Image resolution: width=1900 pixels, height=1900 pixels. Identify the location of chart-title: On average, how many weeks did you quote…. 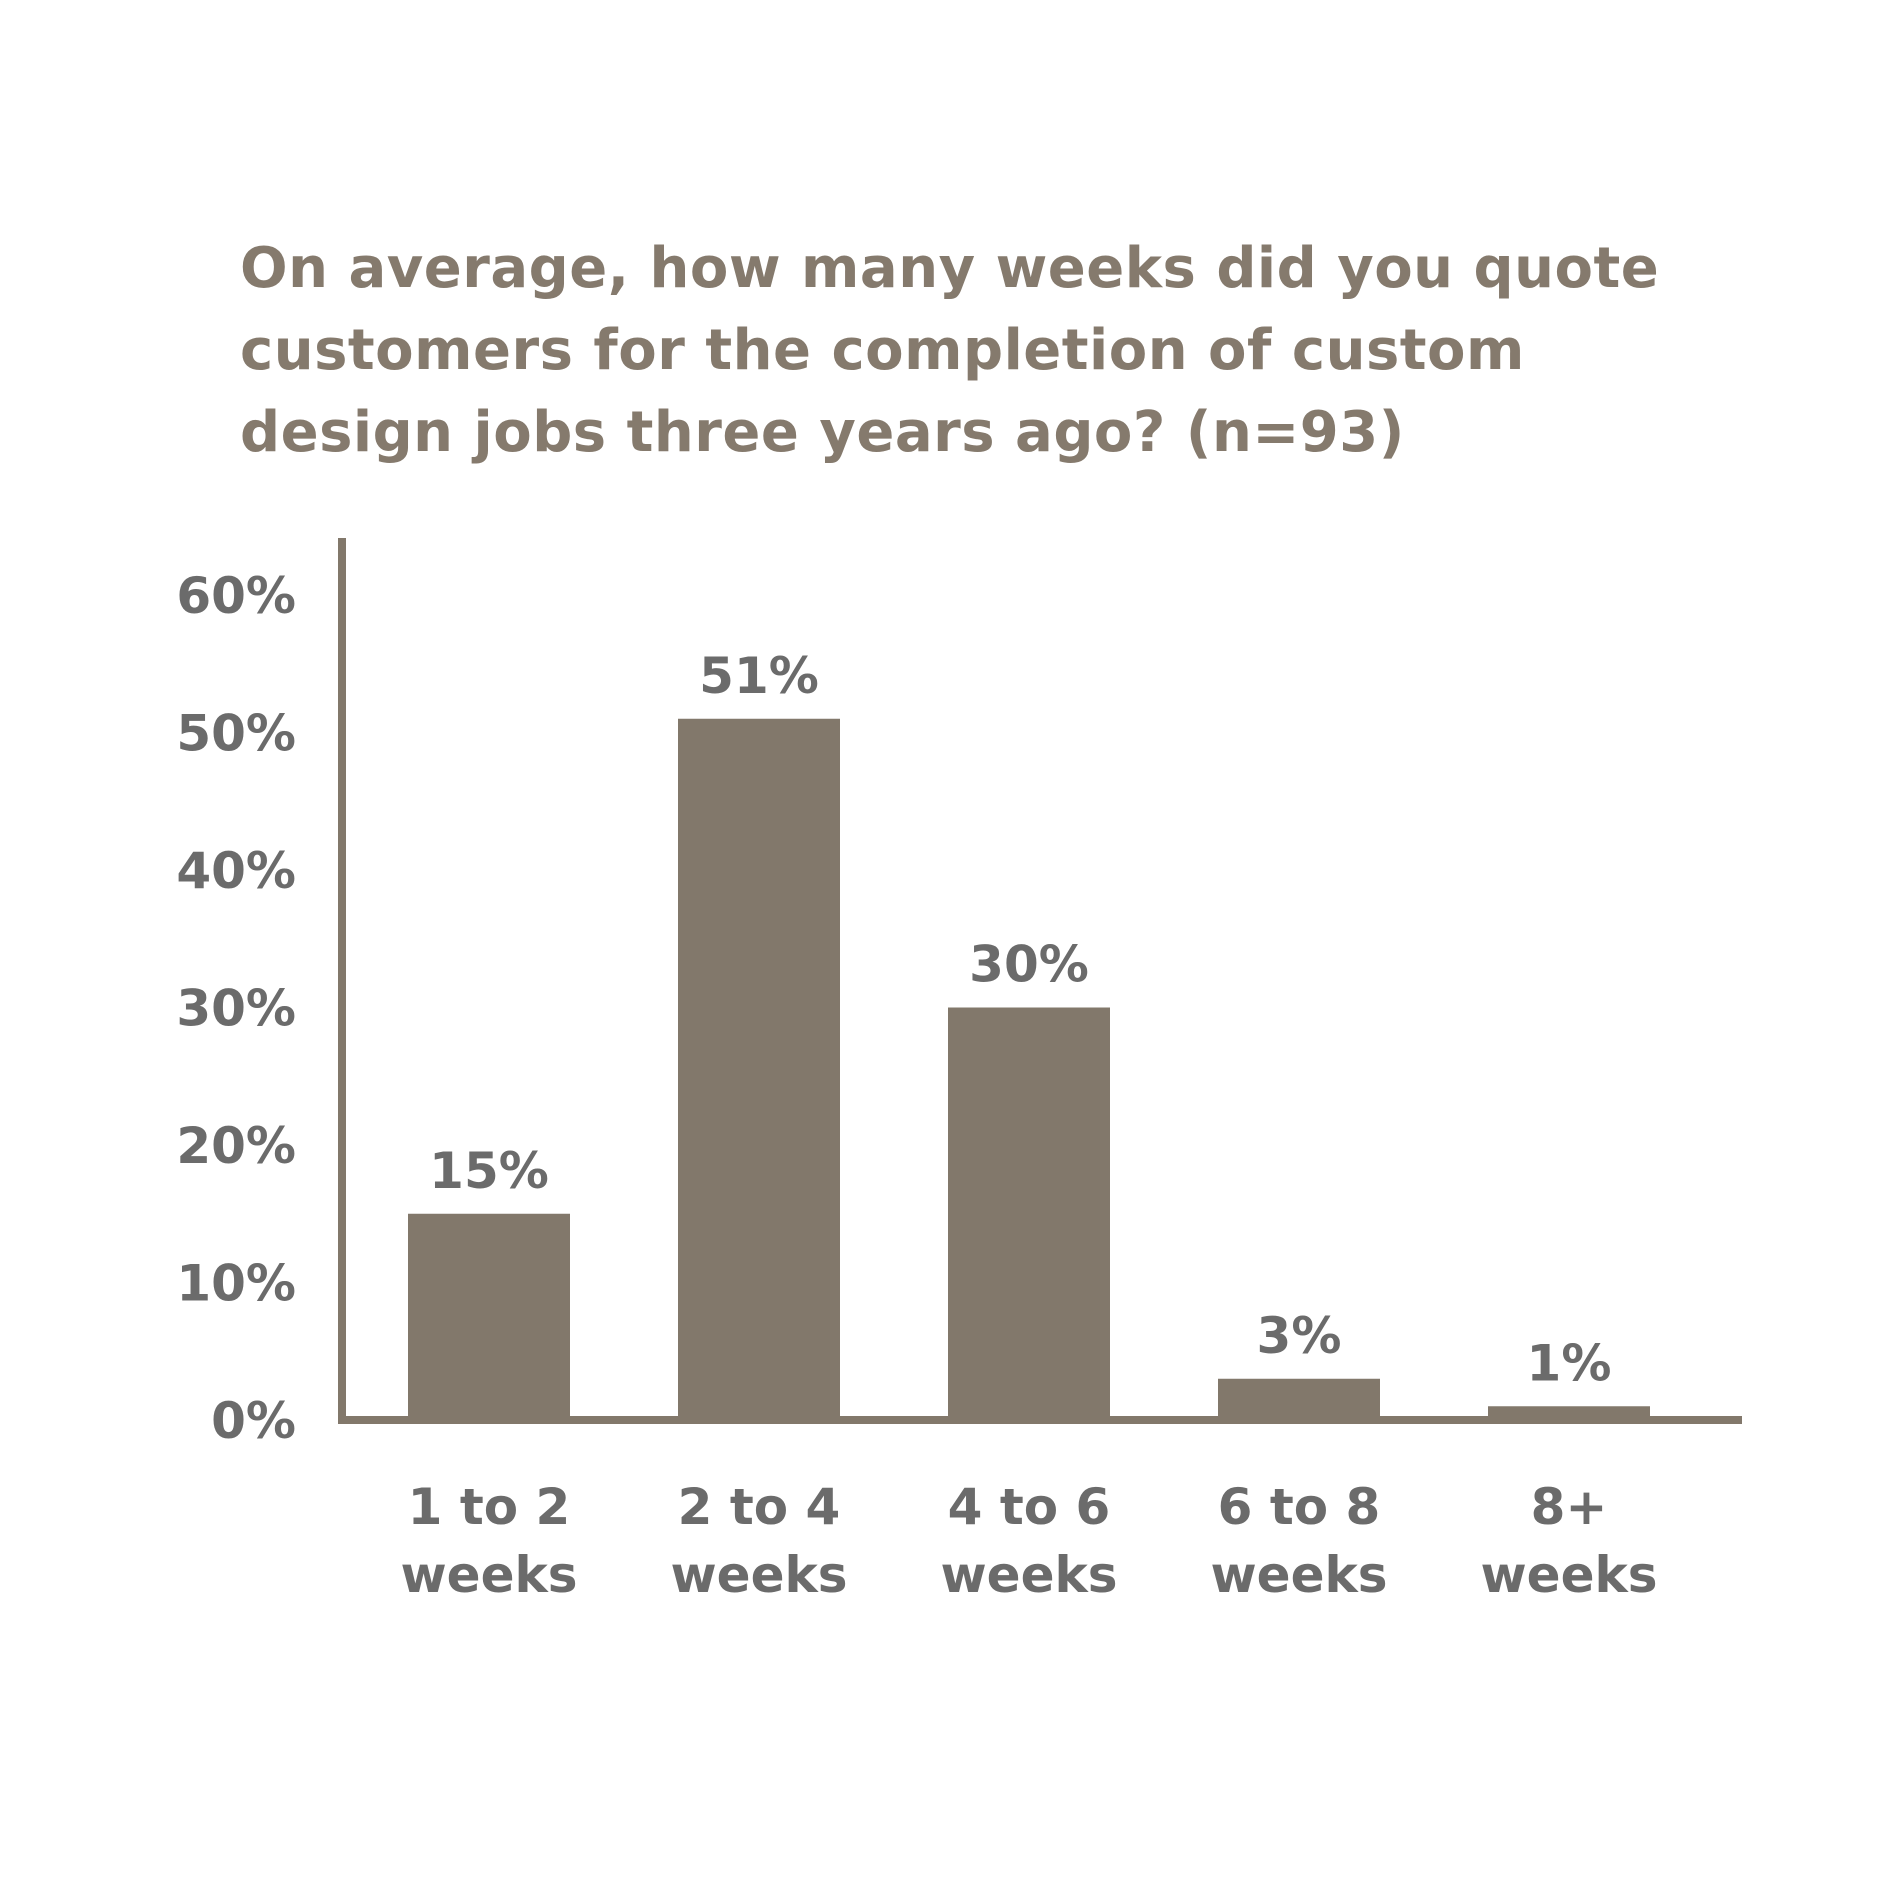
(950, 350).